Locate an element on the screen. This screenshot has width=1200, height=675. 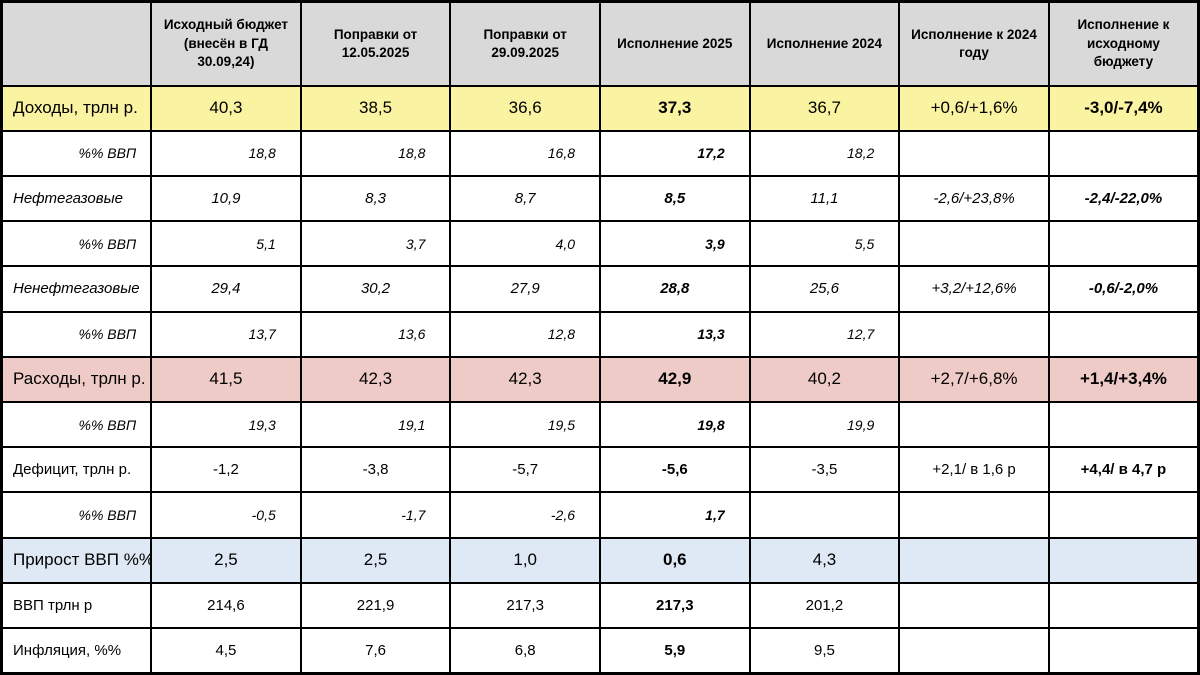
table-row: %% ВВП 18,8 18,8 16,8 17,2 18,2 is located at coordinates (600, 153).